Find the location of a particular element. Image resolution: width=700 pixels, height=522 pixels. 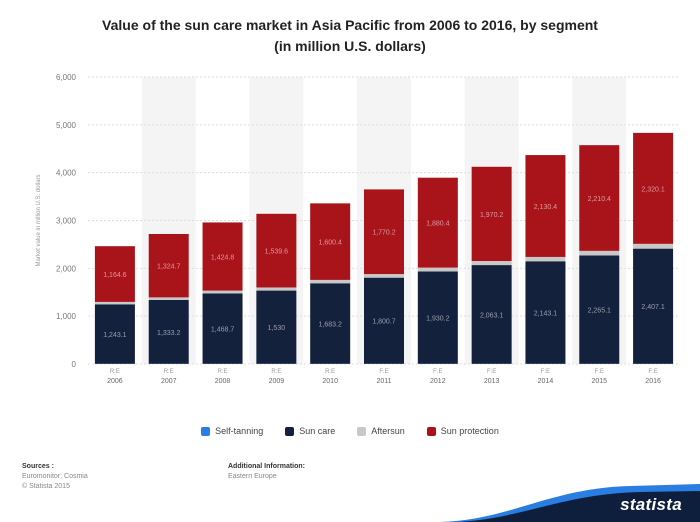

x-tick-label: 2011 is located at coordinates (383, 381).